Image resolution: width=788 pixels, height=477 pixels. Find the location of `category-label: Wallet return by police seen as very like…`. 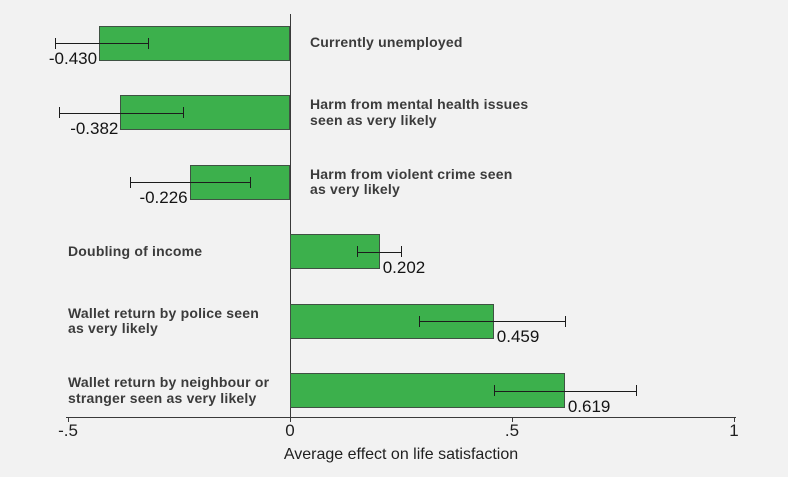

category-label: Wallet return by police seen as very like… is located at coordinates (164, 320).